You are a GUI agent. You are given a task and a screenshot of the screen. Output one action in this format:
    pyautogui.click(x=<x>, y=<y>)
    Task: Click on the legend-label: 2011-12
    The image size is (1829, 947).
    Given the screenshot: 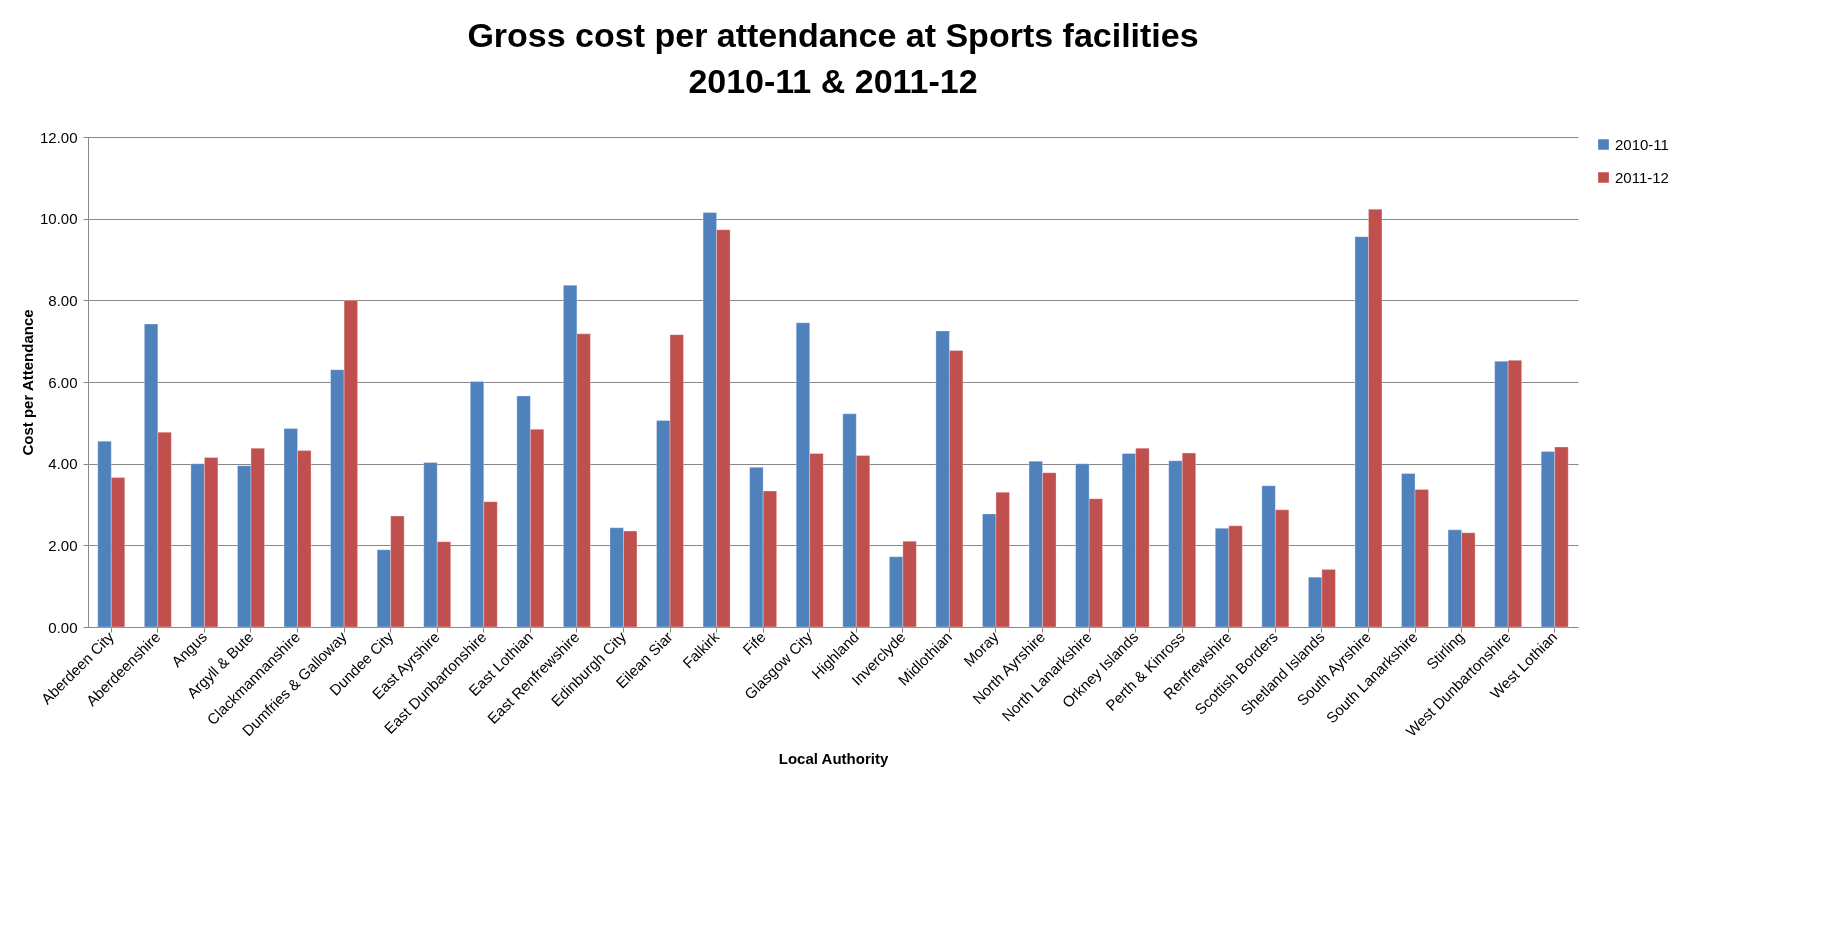 What is the action you would take?
    pyautogui.click(x=1642, y=177)
    